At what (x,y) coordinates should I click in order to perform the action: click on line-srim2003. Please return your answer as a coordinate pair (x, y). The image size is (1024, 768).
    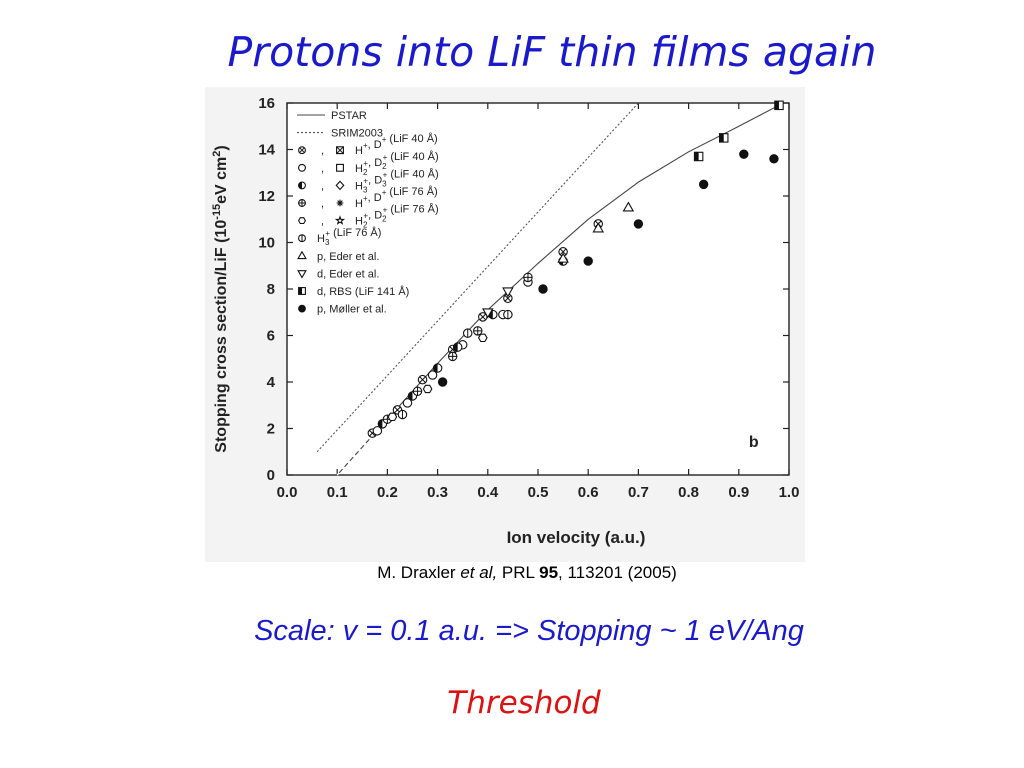
    Looking at the image, I should click on (477, 277).